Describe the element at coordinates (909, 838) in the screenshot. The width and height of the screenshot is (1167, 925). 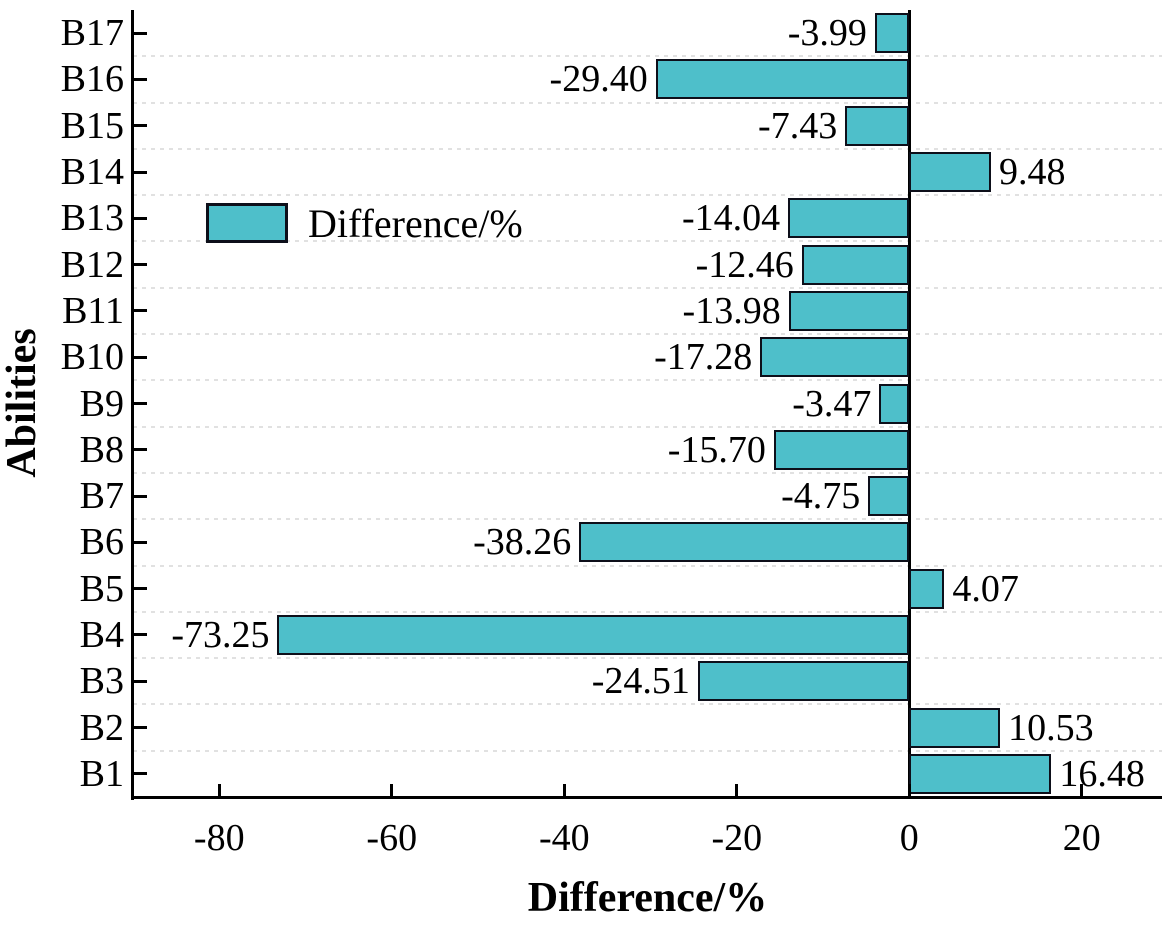
I see `x-tick-label: 0` at that location.